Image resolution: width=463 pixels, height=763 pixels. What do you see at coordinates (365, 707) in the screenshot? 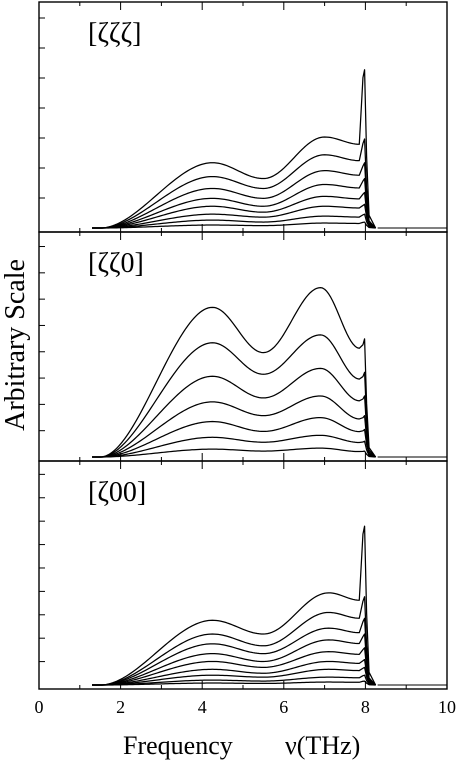
I see `x-tick-label: 8` at bounding box center [365, 707].